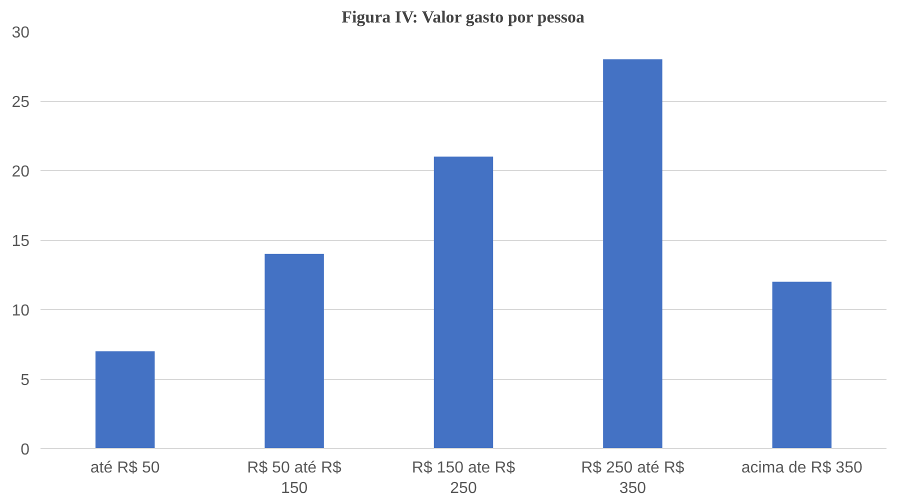  What do you see at coordinates (21, 311) in the screenshot?
I see `y-tick-label: 10` at bounding box center [21, 311].